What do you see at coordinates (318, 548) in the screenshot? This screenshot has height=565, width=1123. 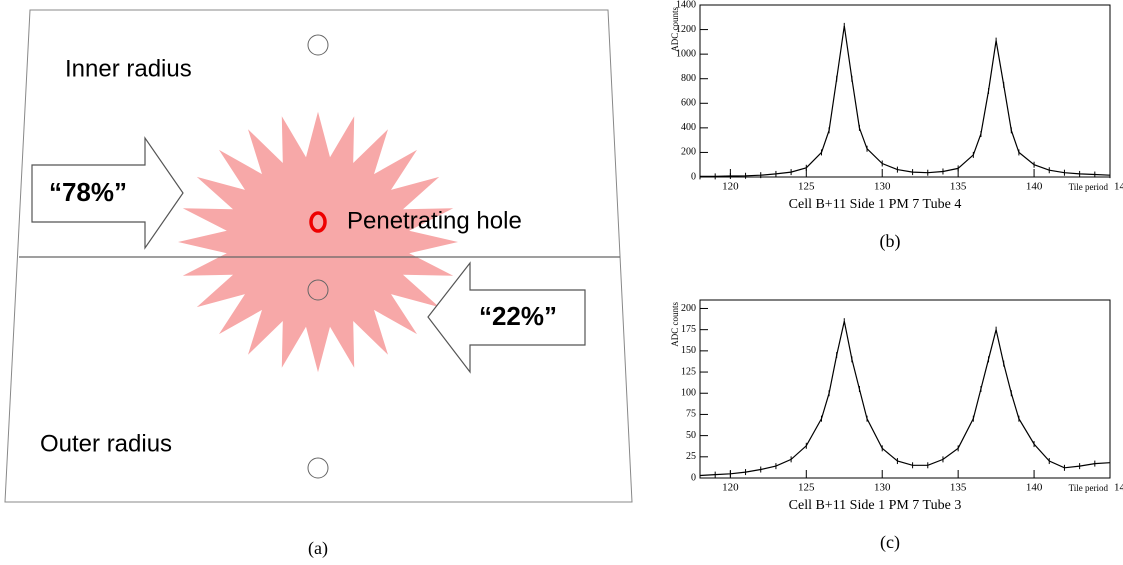 I see `caption: (a)` at bounding box center [318, 548].